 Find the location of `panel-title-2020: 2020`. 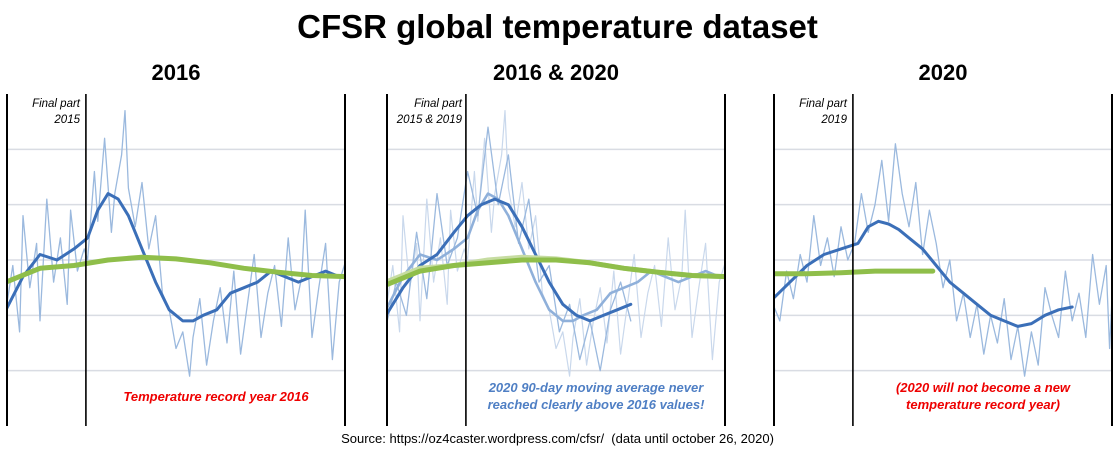

panel-title-2020: 2020 is located at coordinates (943, 72).